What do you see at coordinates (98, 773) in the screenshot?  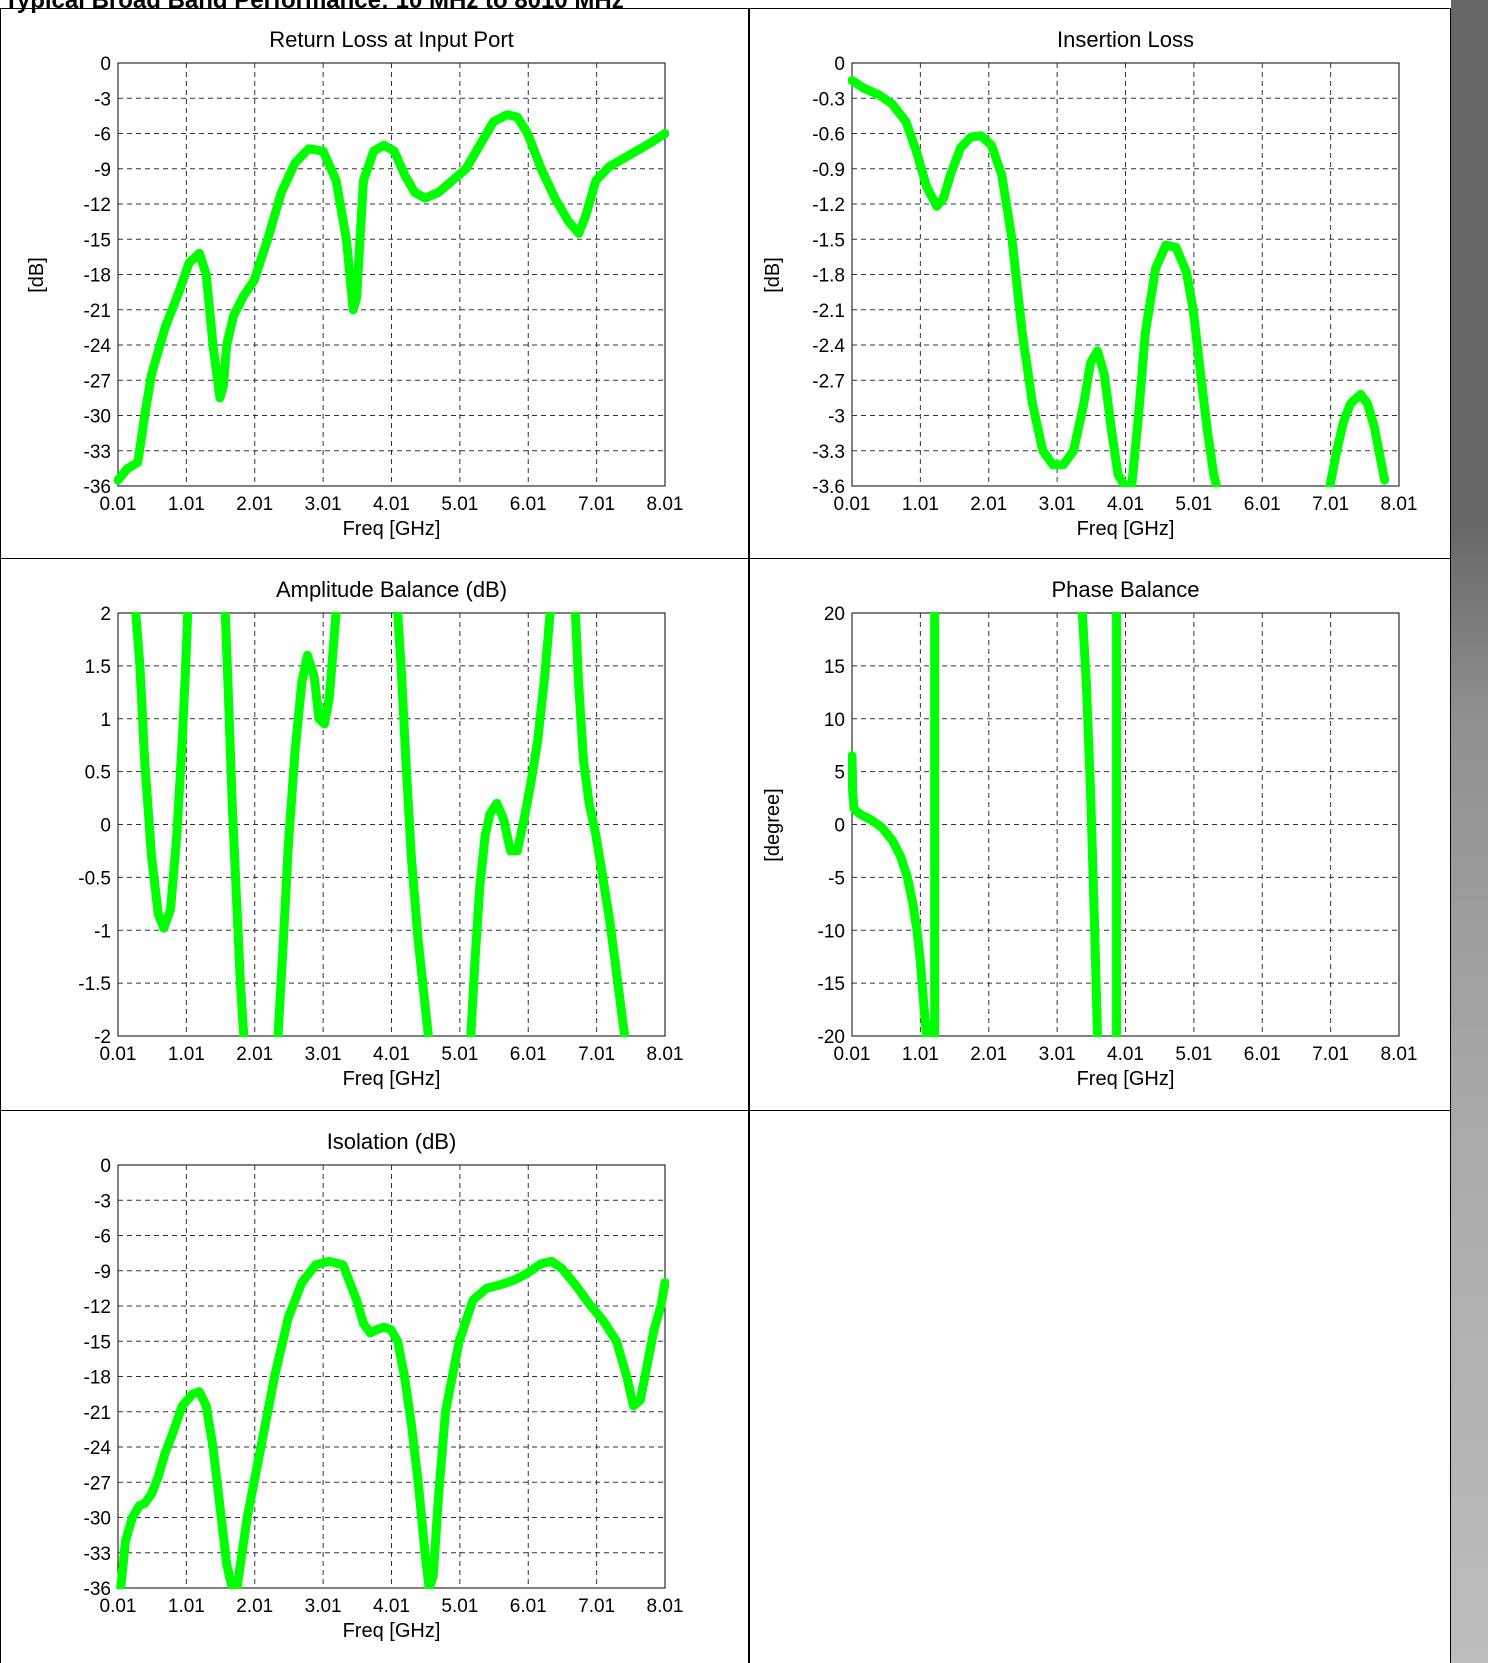 I see `y-tick-label: 0.5` at bounding box center [98, 773].